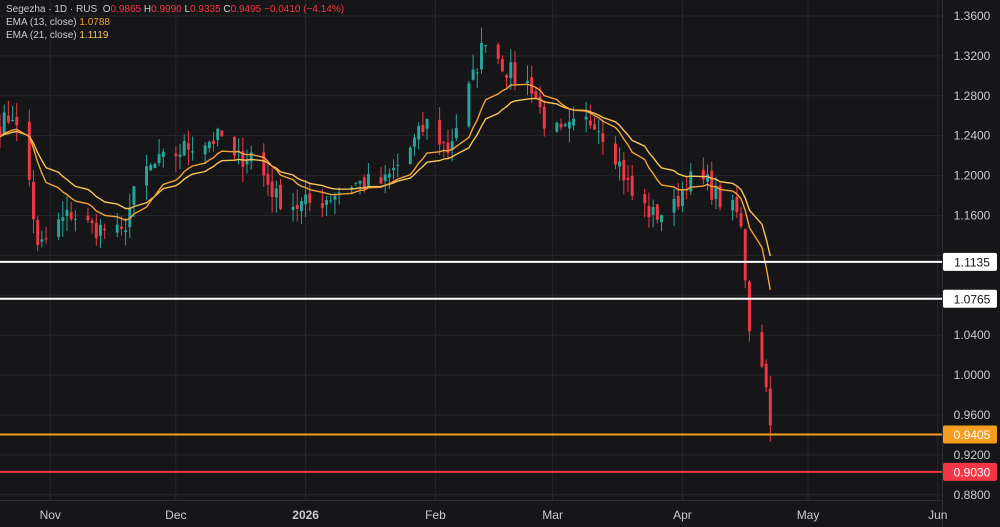 The width and height of the screenshot is (1000, 527). I want to click on x-tick-label: Mar, so click(552, 515).